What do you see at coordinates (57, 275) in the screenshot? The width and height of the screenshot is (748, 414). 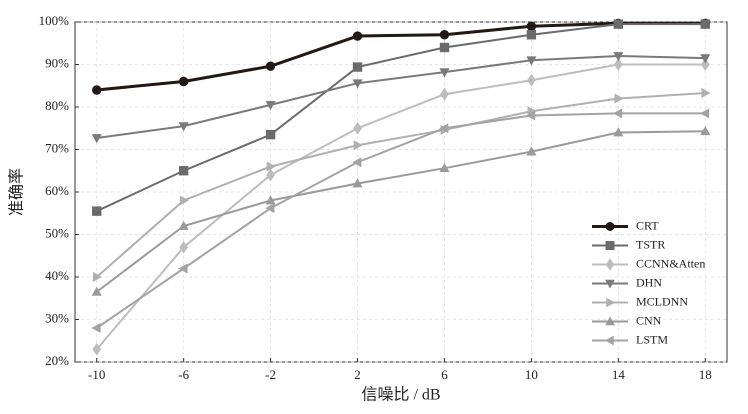 I see `y-tick-label: 40%` at bounding box center [57, 275].